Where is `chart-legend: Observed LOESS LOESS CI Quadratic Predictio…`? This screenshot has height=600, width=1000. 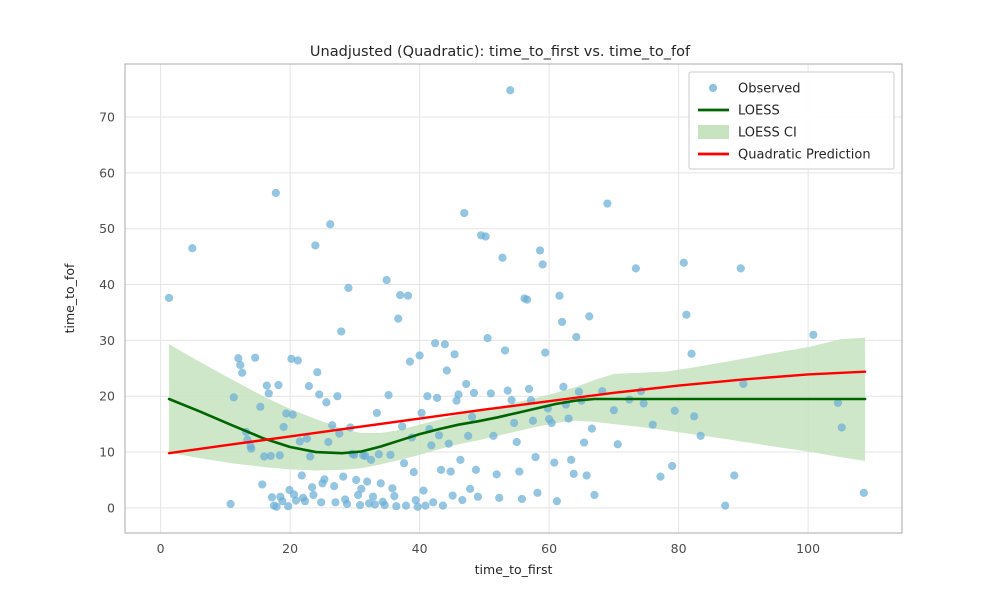
chart-legend: Observed LOESS LOESS CI Quadratic Predictio… is located at coordinates (791, 120).